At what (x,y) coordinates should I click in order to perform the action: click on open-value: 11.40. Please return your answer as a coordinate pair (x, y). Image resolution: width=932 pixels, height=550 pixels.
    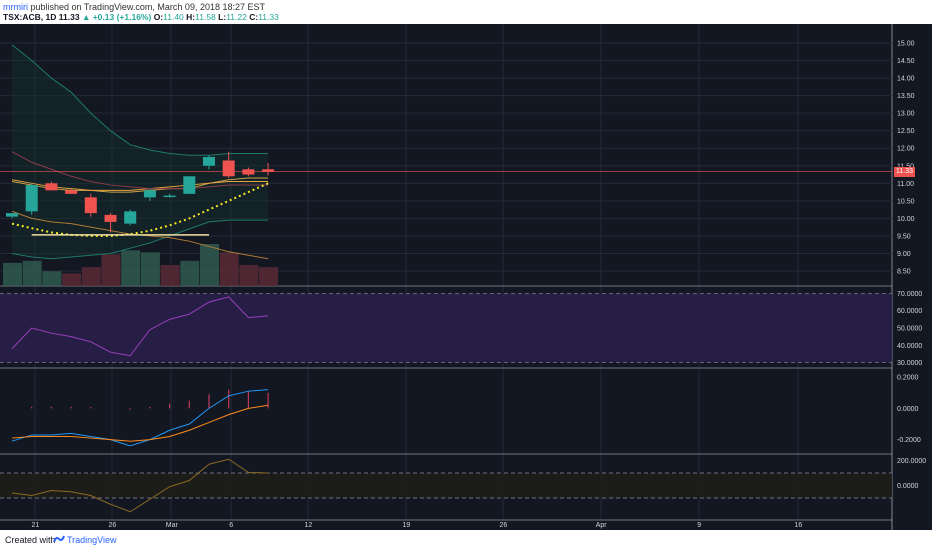
    Looking at the image, I should click on (173, 17).